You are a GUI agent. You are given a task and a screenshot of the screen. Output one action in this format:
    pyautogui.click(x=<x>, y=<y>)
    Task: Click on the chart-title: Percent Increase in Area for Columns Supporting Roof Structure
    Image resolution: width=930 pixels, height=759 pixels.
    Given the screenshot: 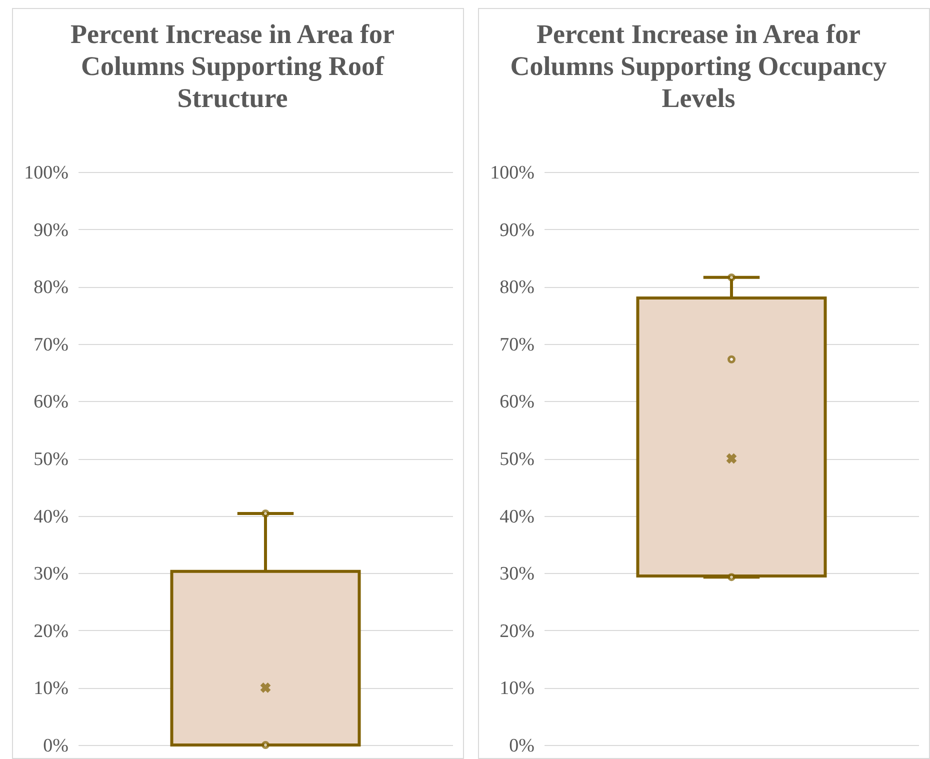 What is the action you would take?
    pyautogui.click(x=232, y=66)
    